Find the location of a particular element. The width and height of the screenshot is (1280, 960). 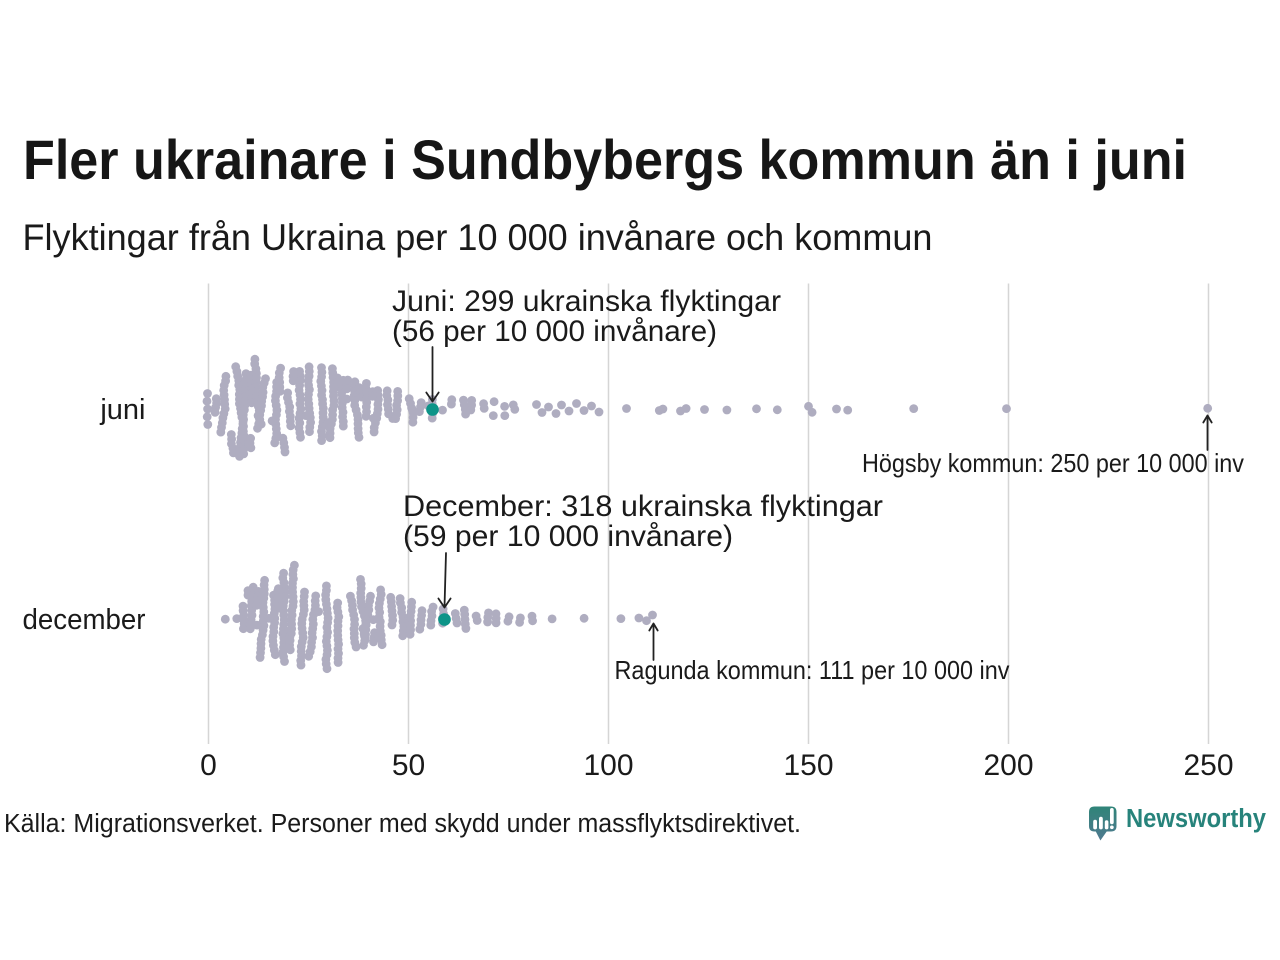

svg-text: 0 is located at coordinates (208, 765).